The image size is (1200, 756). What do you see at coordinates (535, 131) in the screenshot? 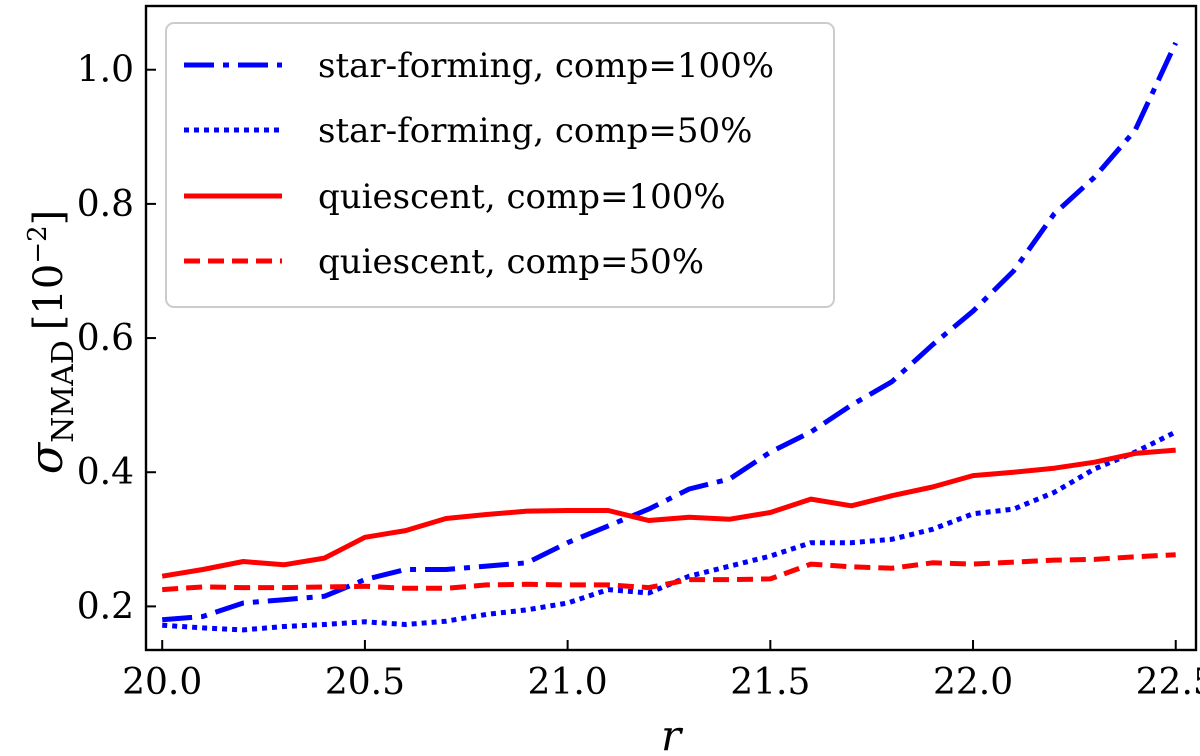
I see `legend-label-2: star-forming, comp=50%` at bounding box center [535, 131].